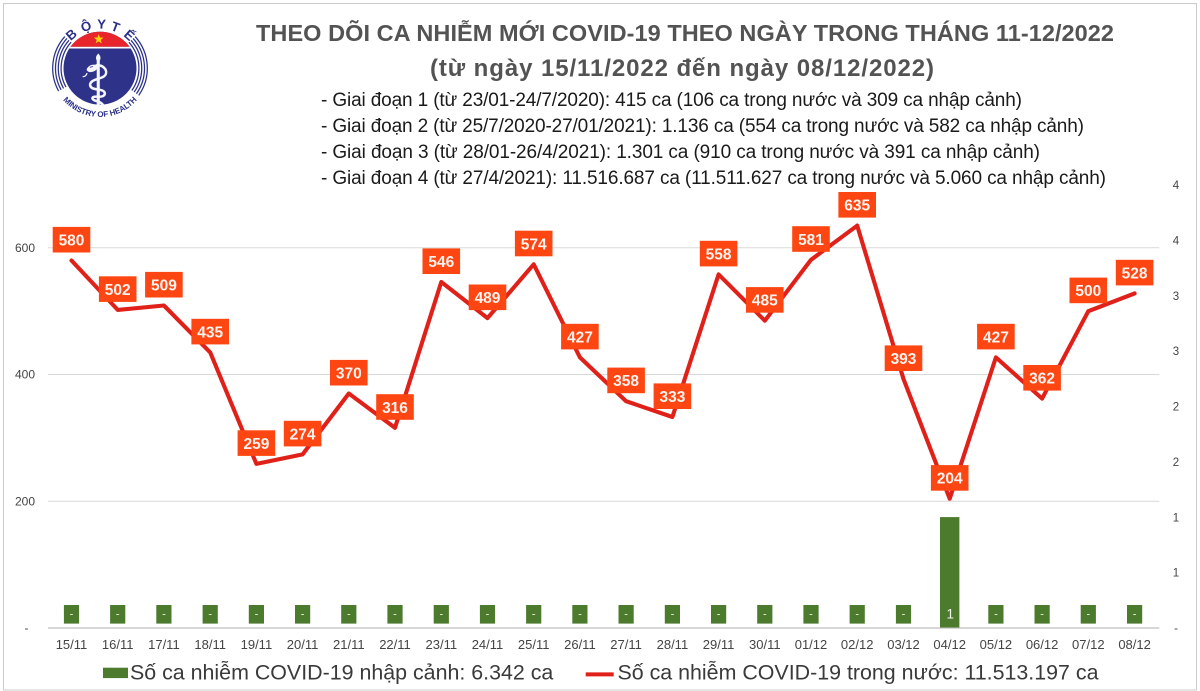  What do you see at coordinates (210, 644) in the screenshot?
I see `svg-text: 18/11` at bounding box center [210, 644].